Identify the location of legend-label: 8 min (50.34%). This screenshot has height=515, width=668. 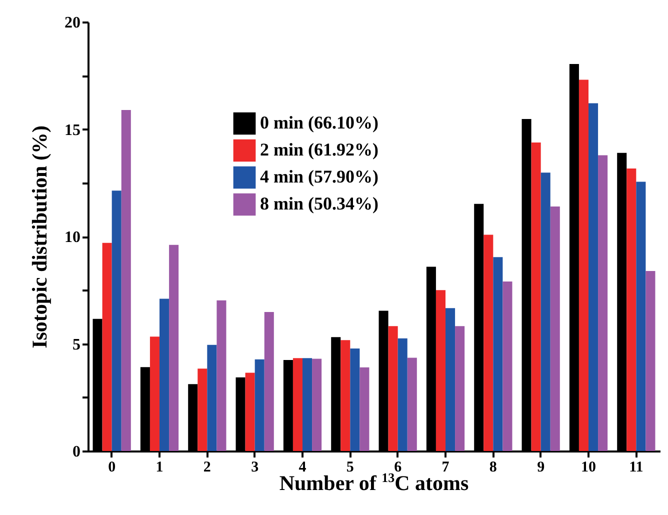
(319, 204).